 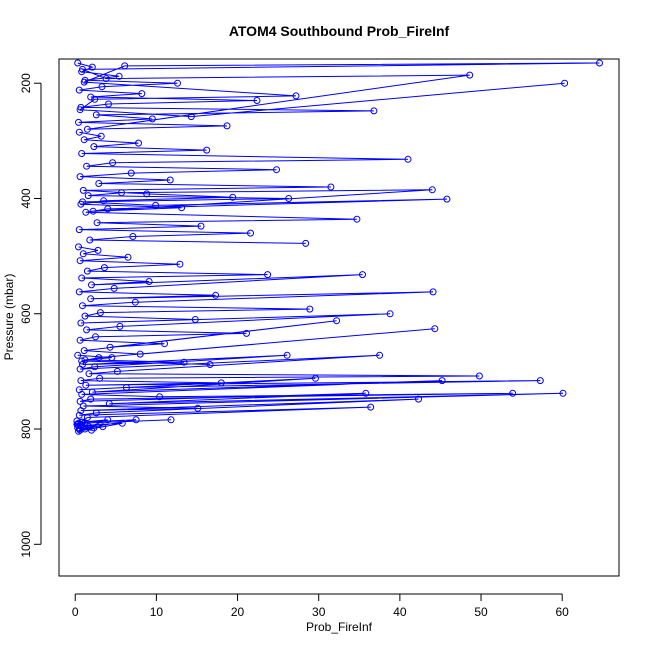 I want to click on y-tick-label: 200, so click(x=26, y=83).